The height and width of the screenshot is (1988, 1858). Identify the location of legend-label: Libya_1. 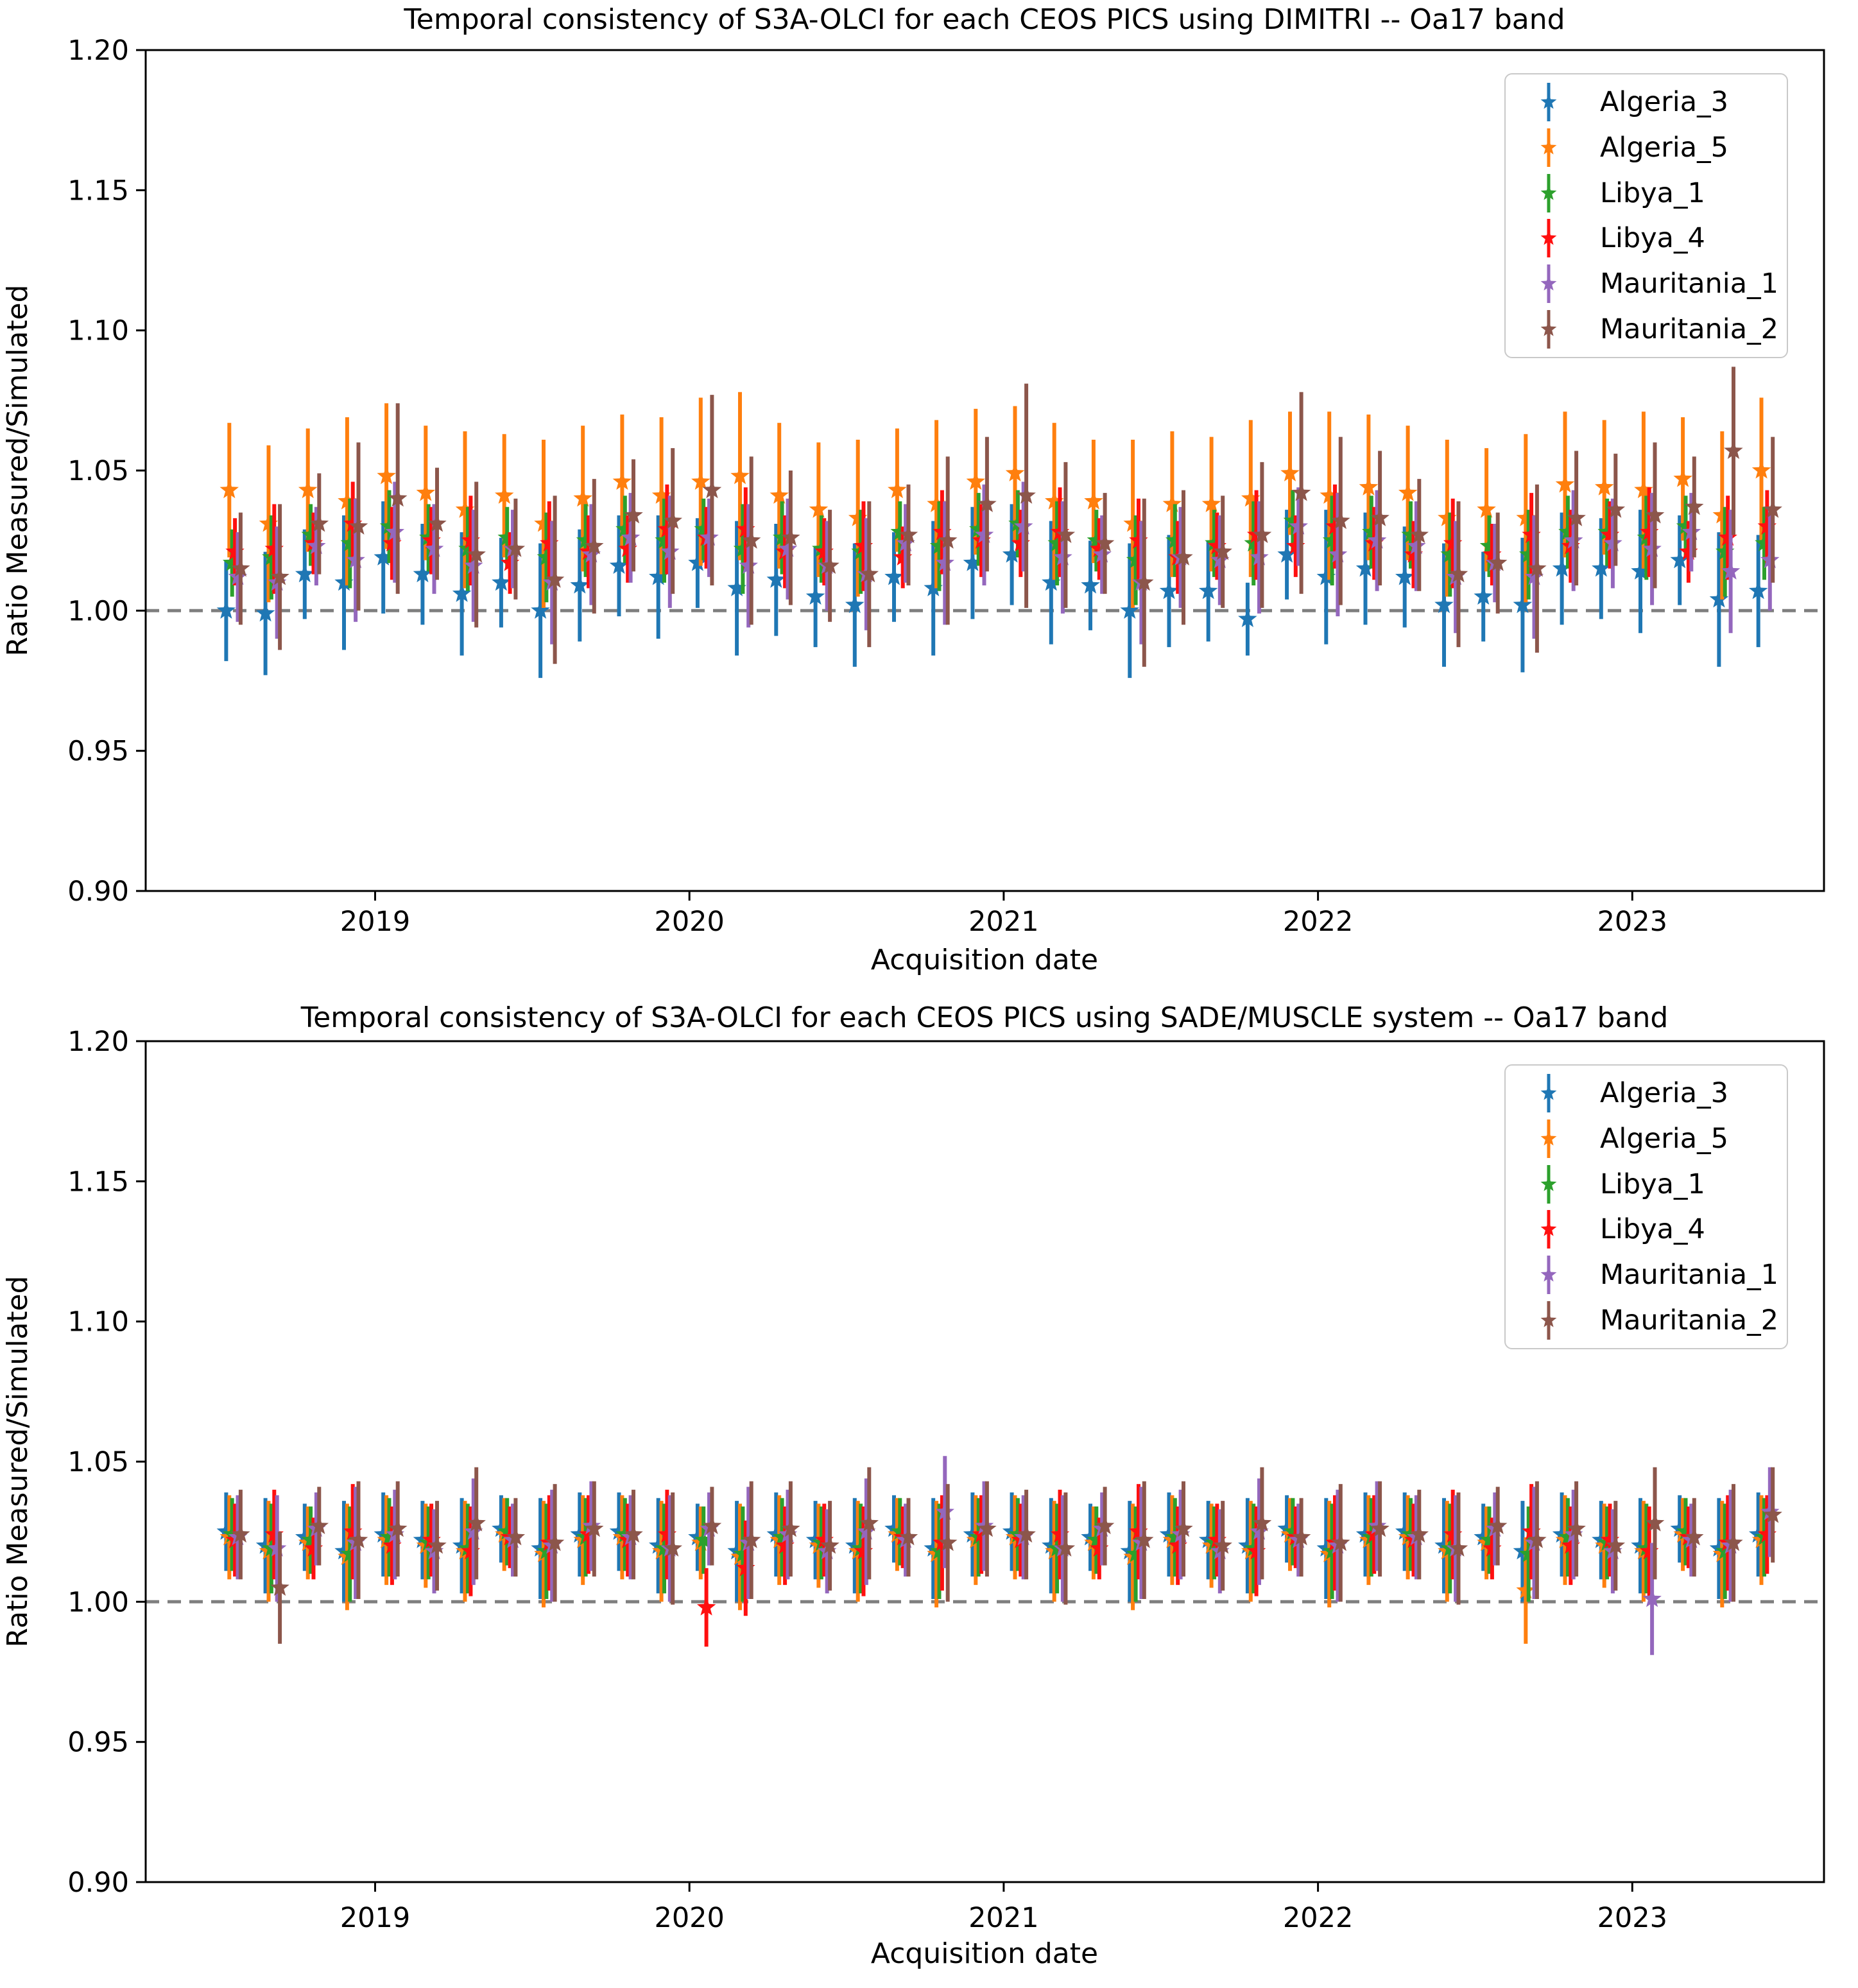
(1653, 1184).